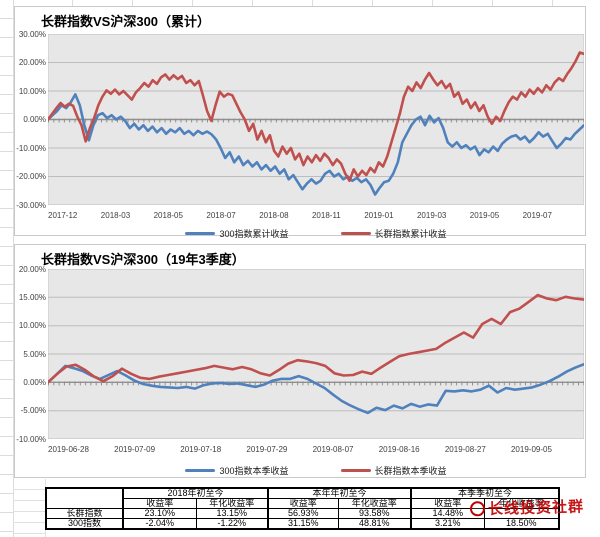  What do you see at coordinates (143, 259) in the screenshot?
I see `chart-title: 长群指数VS沪深300（19年3季度）` at bounding box center [143, 259].